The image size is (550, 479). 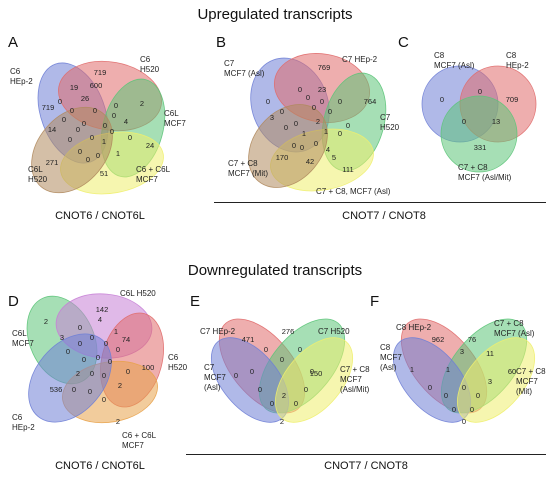 What do you see at coordinates (62, 337) in the screenshot?
I see `region-count-d: 3` at bounding box center [62, 337].